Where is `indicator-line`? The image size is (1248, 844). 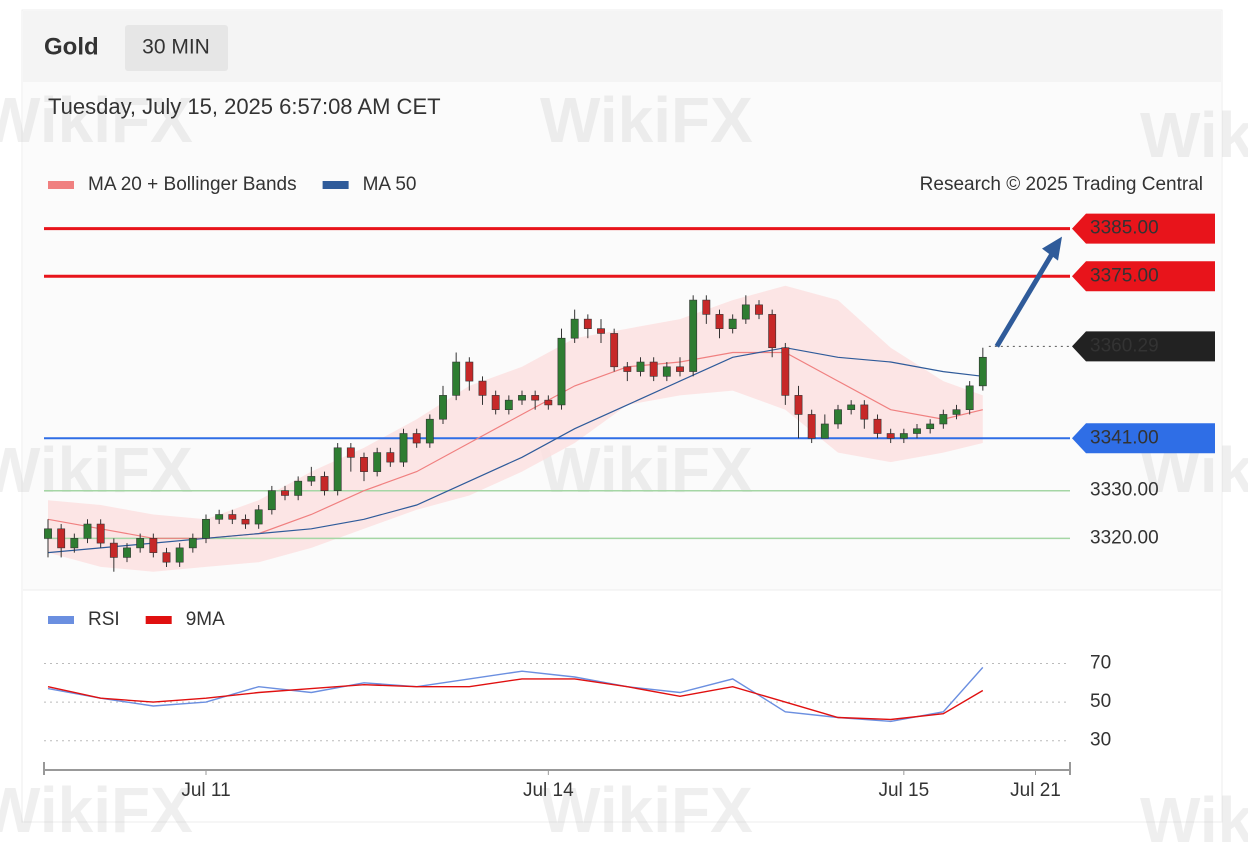
indicator-line is located at coordinates (515, 699).